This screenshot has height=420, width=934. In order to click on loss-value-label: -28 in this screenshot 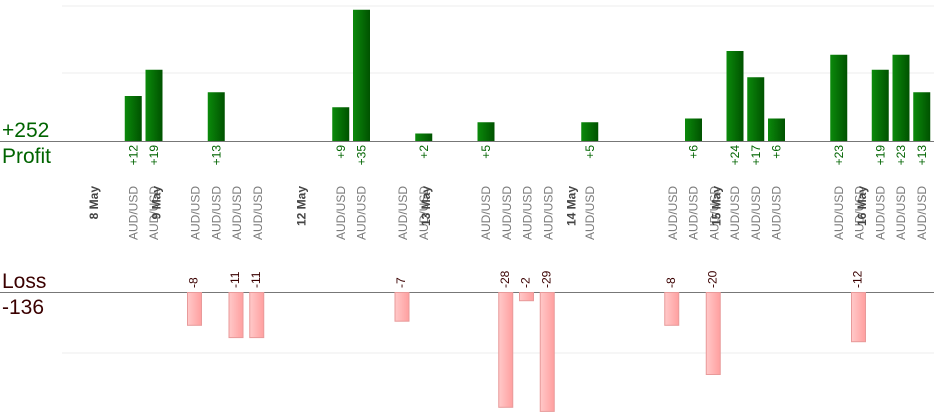, I will do `click(505, 279)`.